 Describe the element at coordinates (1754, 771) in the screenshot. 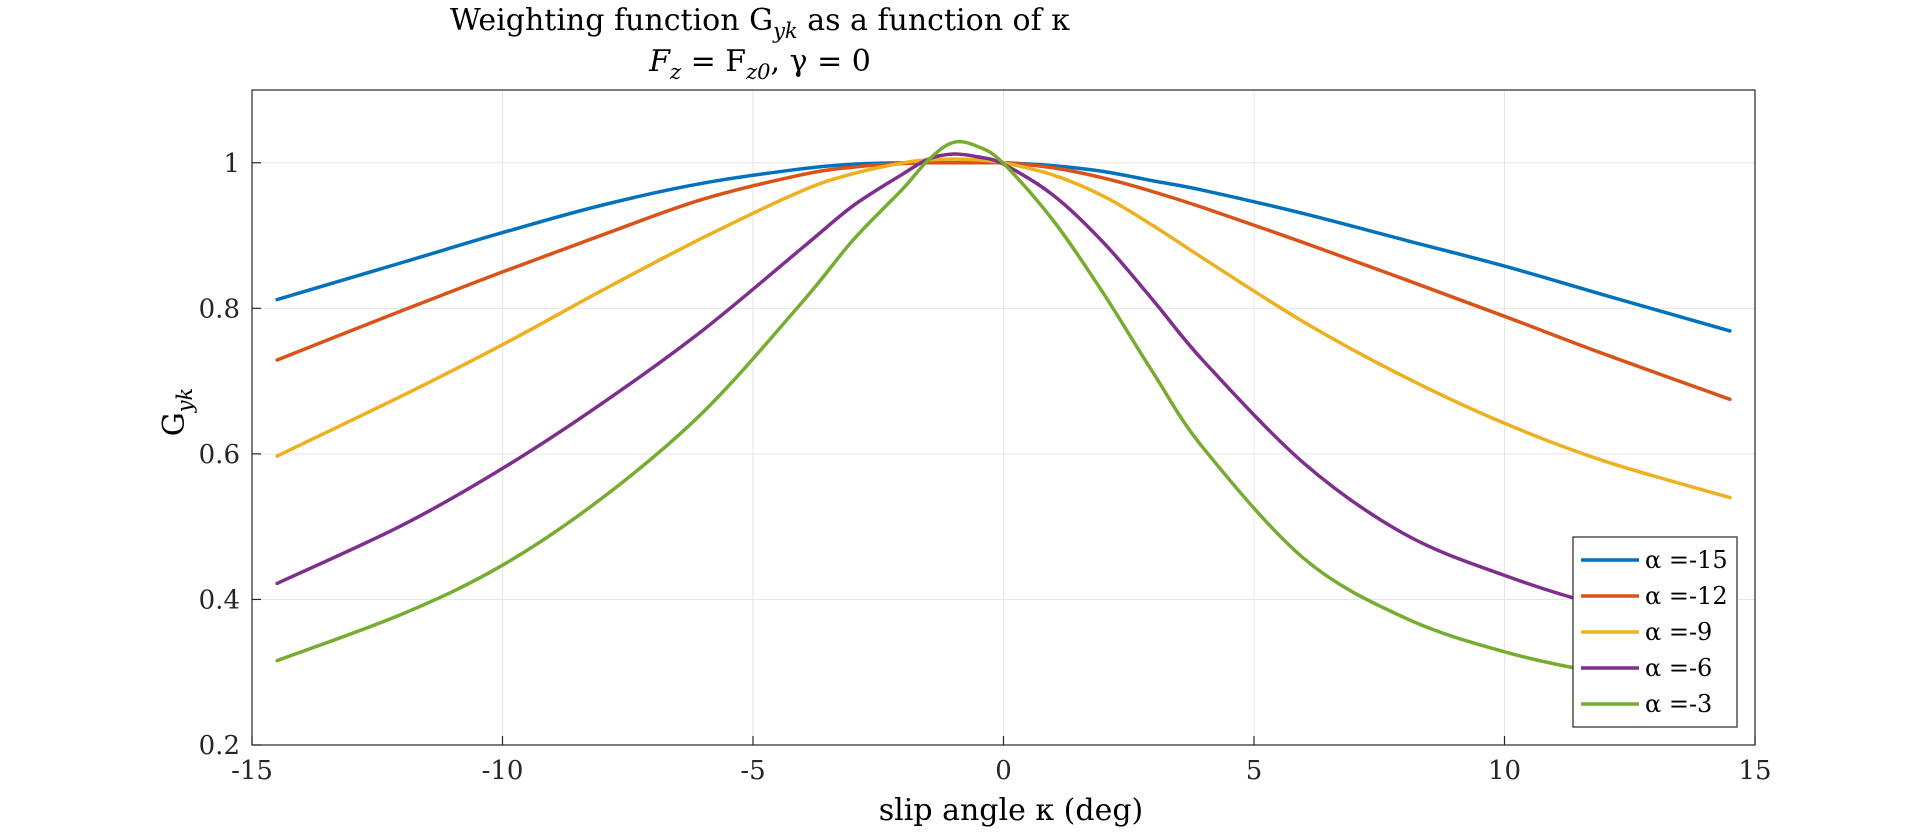

I see `x-tick-label: 15` at that location.